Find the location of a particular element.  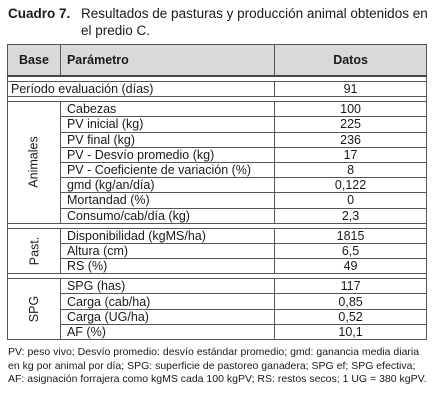

value-cell: 2,3 is located at coordinates (350, 215).